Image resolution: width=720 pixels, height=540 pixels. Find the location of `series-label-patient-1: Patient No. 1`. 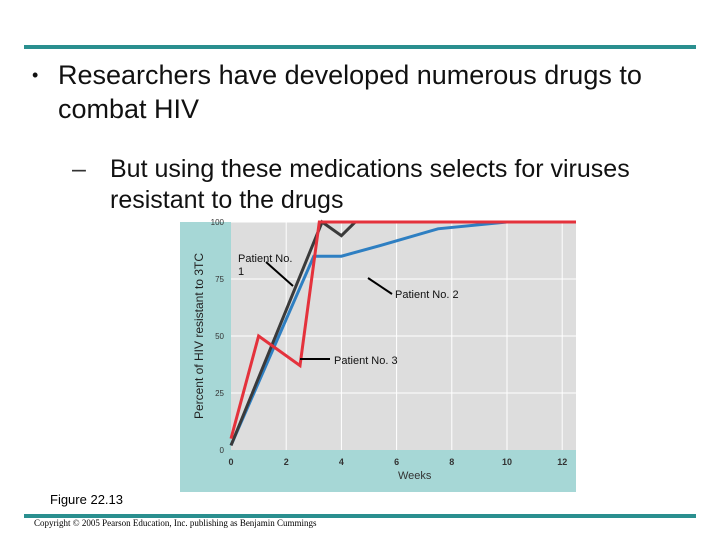

series-label-patient-1: Patient No. 1 is located at coordinates (265, 265).